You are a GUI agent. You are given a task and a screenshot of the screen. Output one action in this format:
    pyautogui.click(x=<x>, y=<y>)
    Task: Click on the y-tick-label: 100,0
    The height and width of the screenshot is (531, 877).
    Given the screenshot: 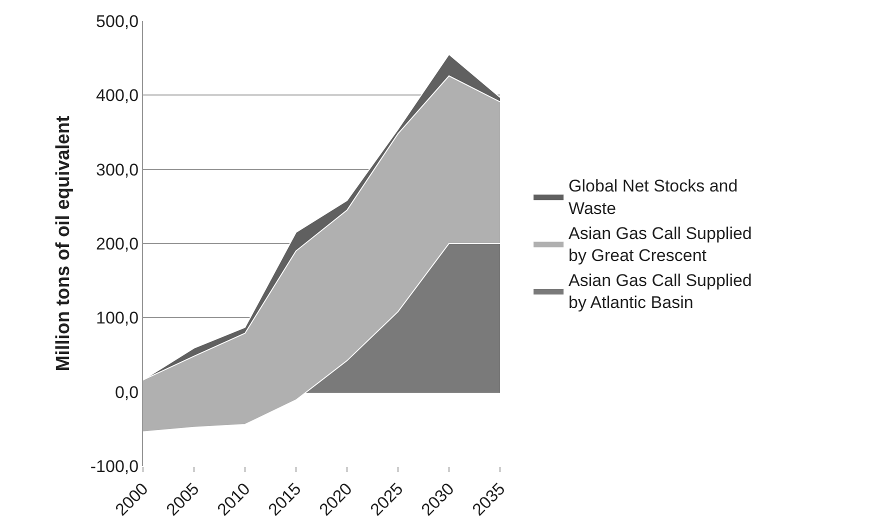 What is the action you would take?
    pyautogui.click(x=117, y=318)
    